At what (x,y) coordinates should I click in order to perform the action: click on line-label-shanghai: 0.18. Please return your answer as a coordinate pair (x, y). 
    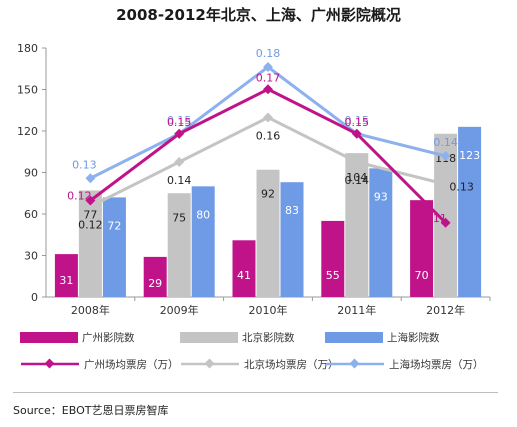
    Looking at the image, I should click on (268, 53).